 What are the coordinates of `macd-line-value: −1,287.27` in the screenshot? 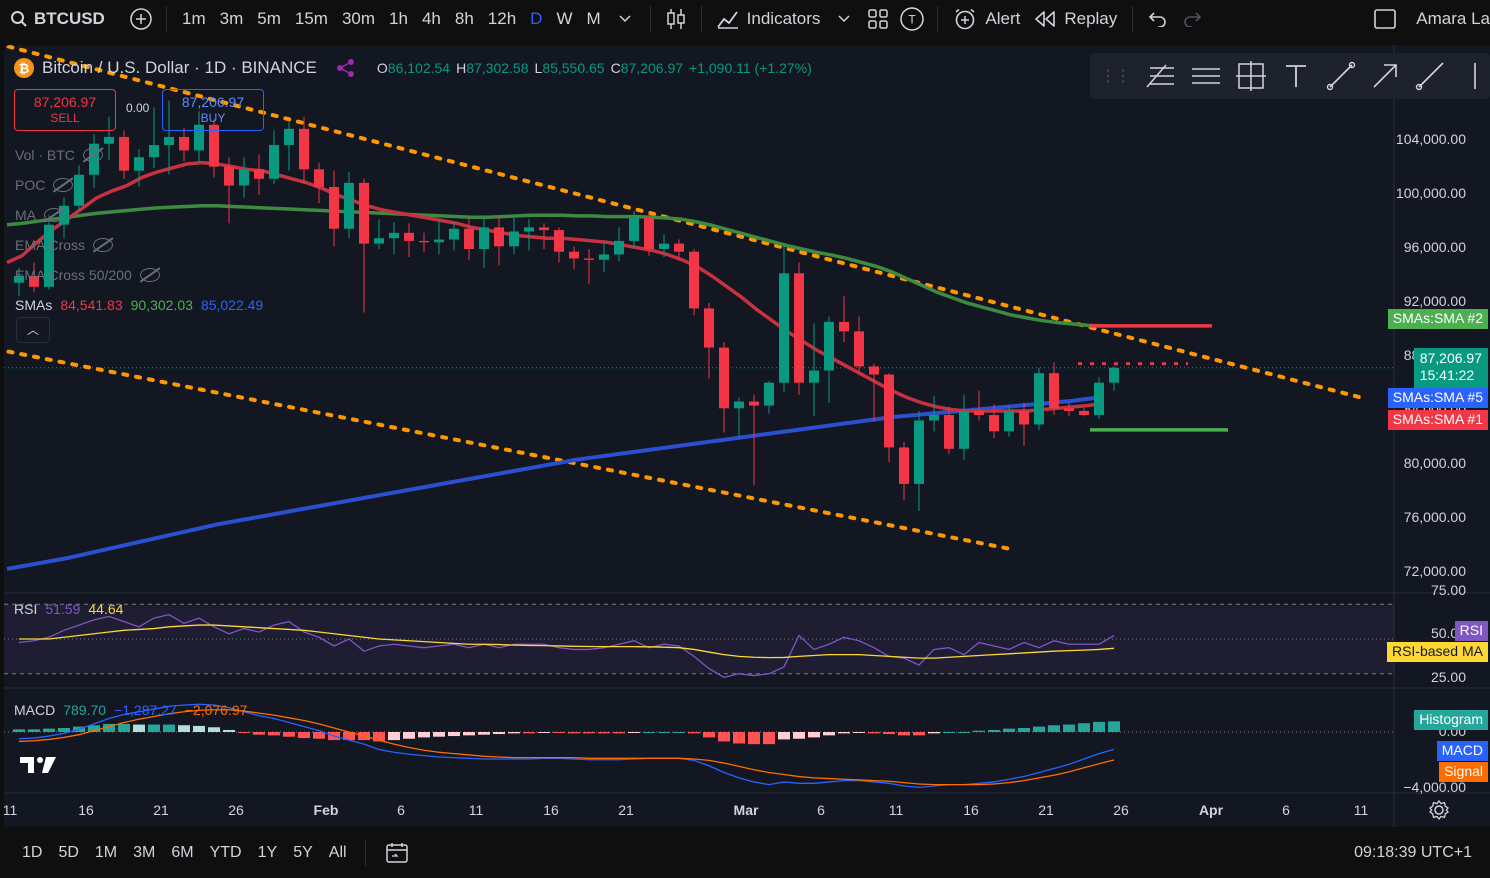 It's located at (145, 710).